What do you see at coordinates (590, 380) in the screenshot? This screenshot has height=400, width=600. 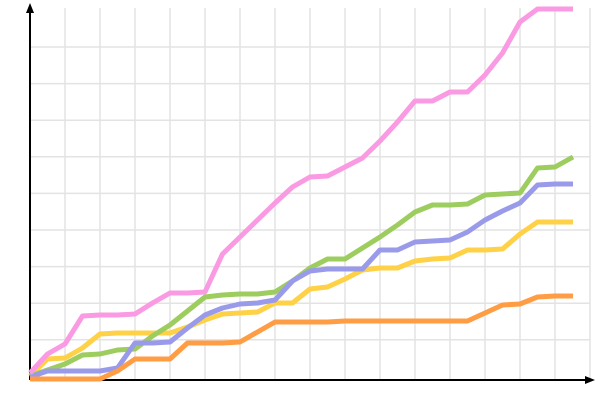 I see `x-axis-arrow-icon` at bounding box center [590, 380].